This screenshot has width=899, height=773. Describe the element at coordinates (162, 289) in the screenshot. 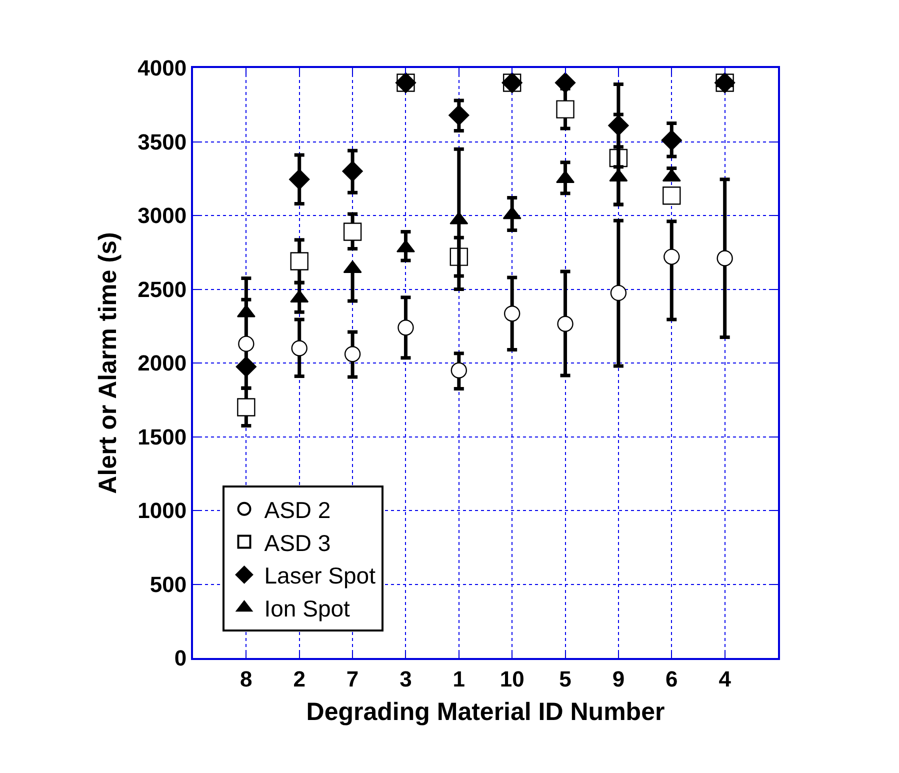

I see `y-tick-label: 2500` at that location.